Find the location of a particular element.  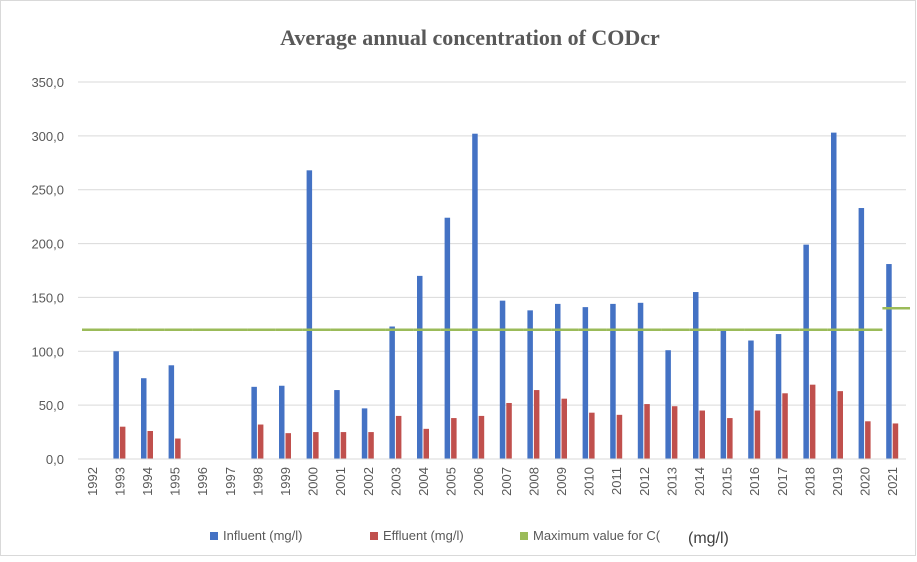

legend-label: Maximum value for C( is located at coordinates (597, 535).